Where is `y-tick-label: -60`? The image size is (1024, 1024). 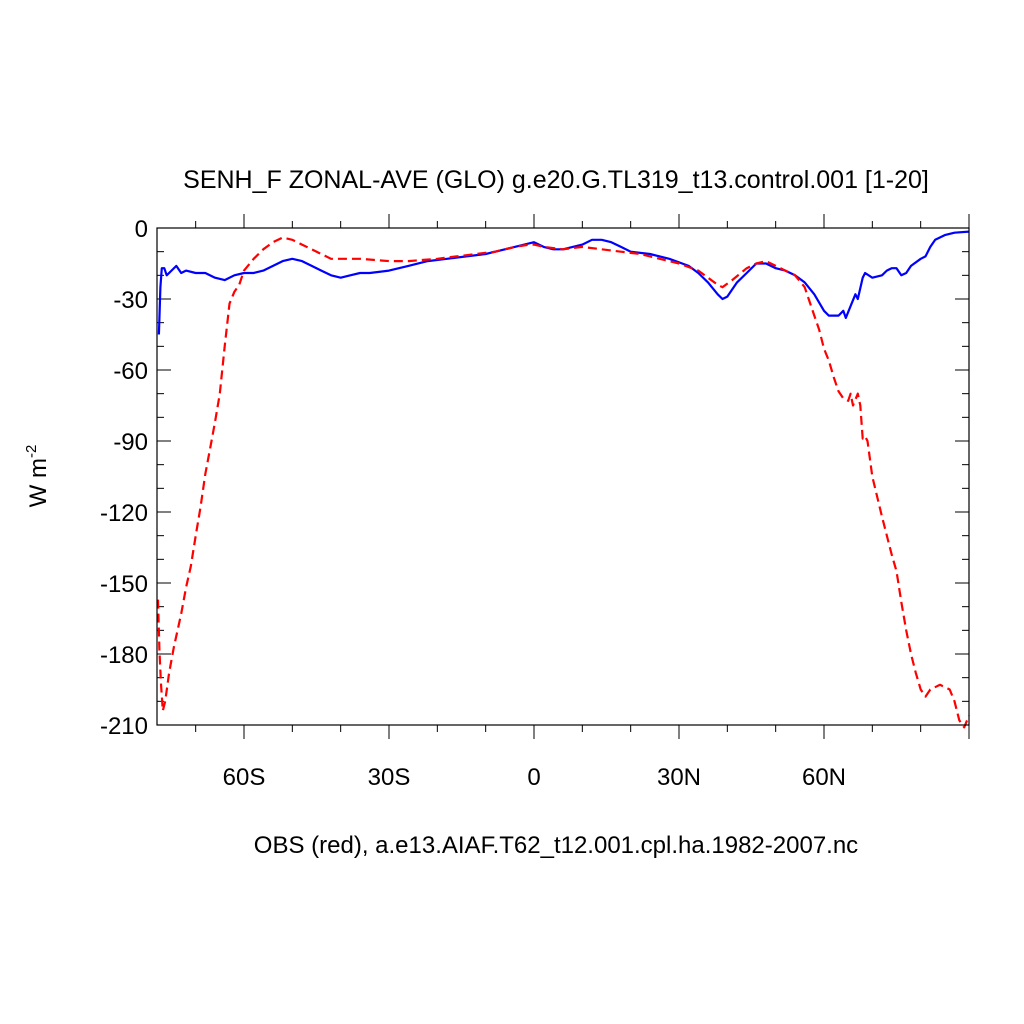 y-tick-label: -60 is located at coordinates (130, 371).